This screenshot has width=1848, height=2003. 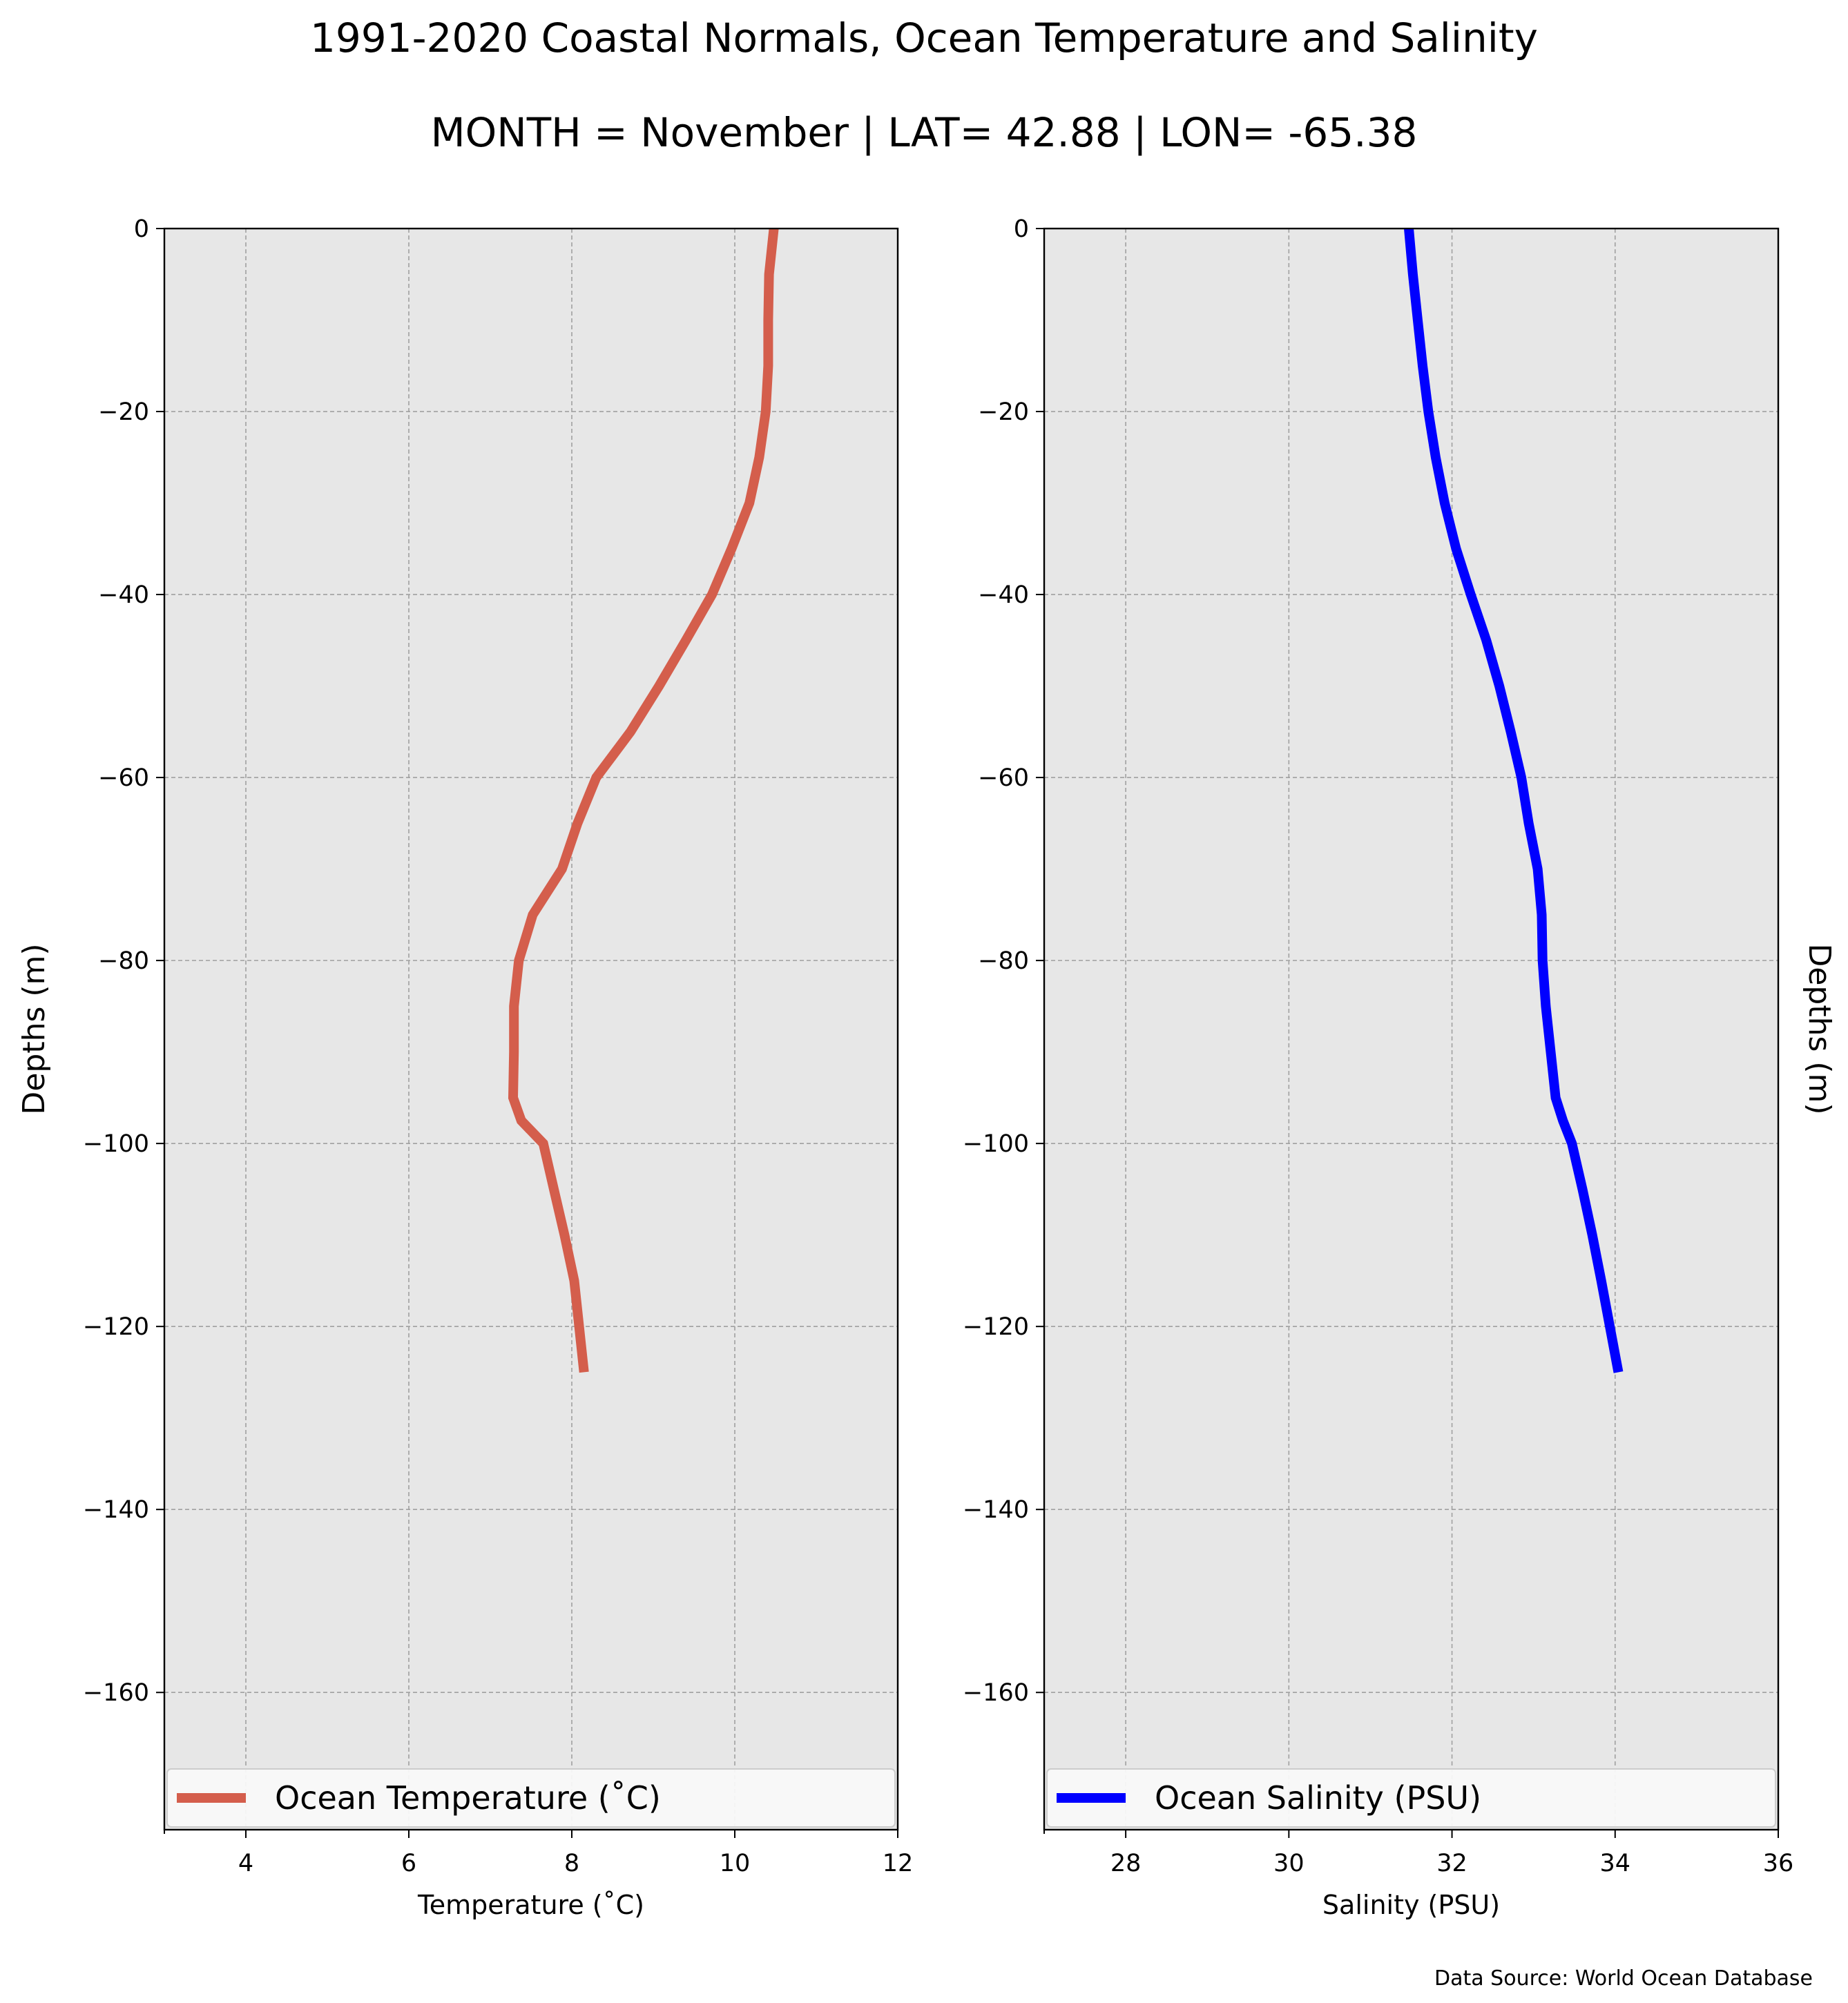 I want to click on x-tick-label: 8, so click(x=571, y=1863).